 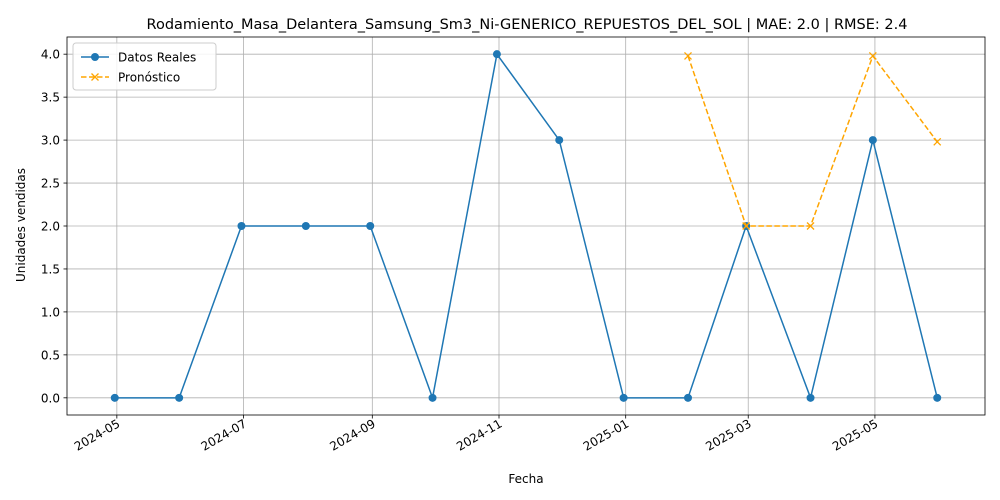 I want to click on legend: Datos Reales Pronóstico, so click(x=144, y=66).